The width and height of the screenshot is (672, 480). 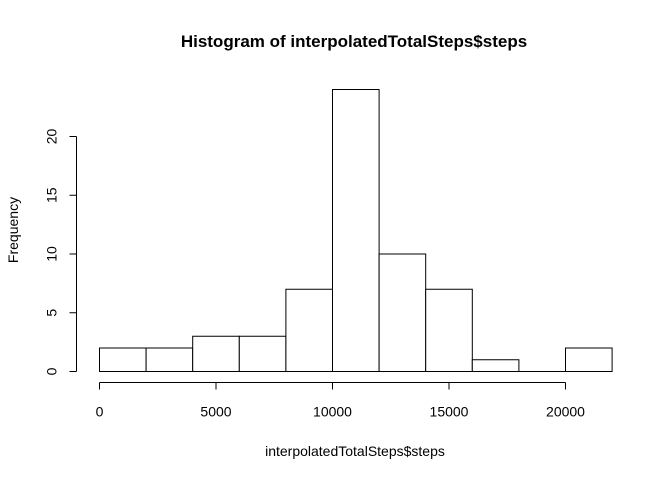 I want to click on y-axis-label: Frequency, so click(x=13, y=230).